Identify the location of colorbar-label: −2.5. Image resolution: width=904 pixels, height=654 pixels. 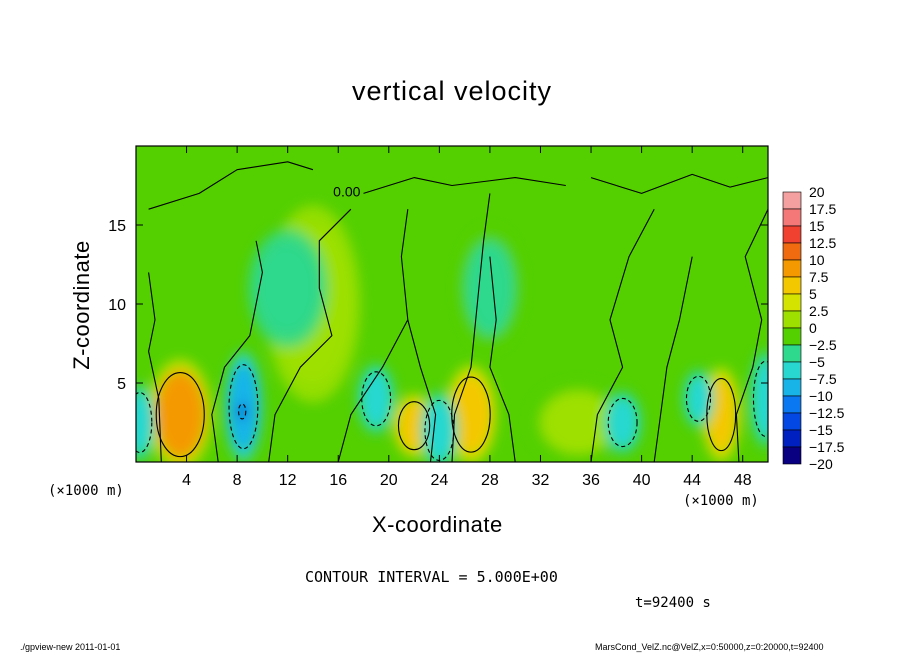
(823, 345).